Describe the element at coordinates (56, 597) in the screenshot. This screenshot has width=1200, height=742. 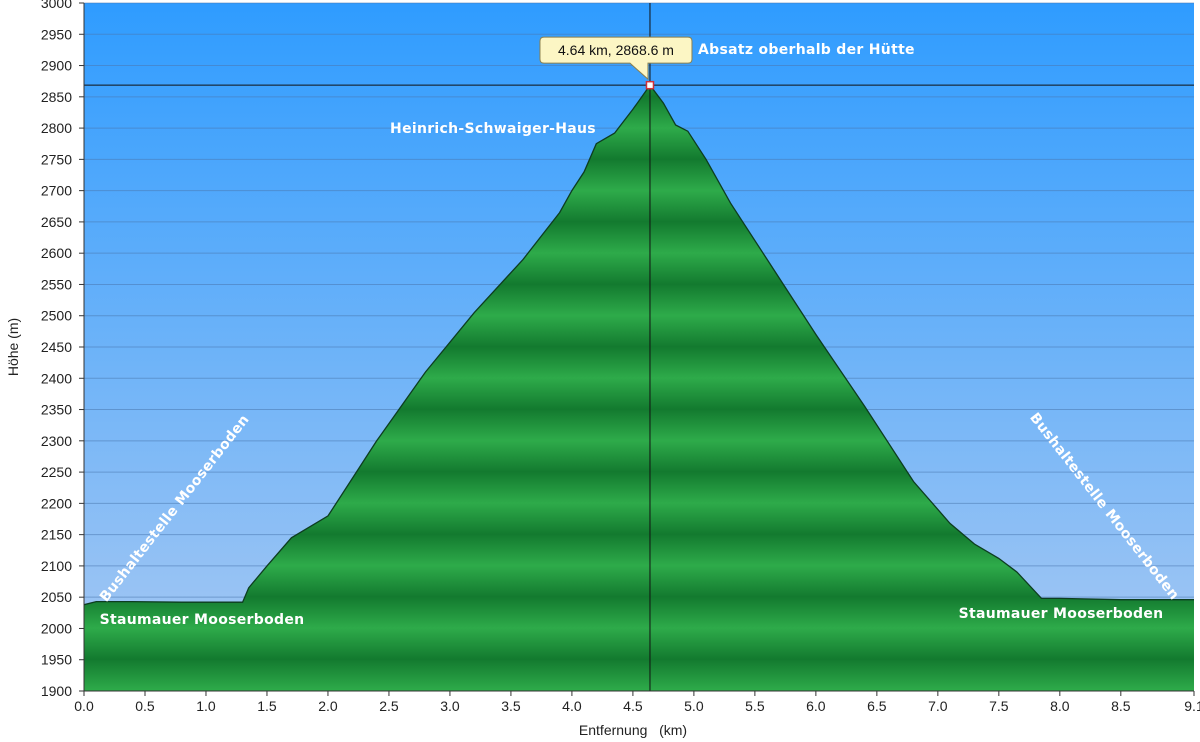
I see `y-tick-label: 2050` at that location.